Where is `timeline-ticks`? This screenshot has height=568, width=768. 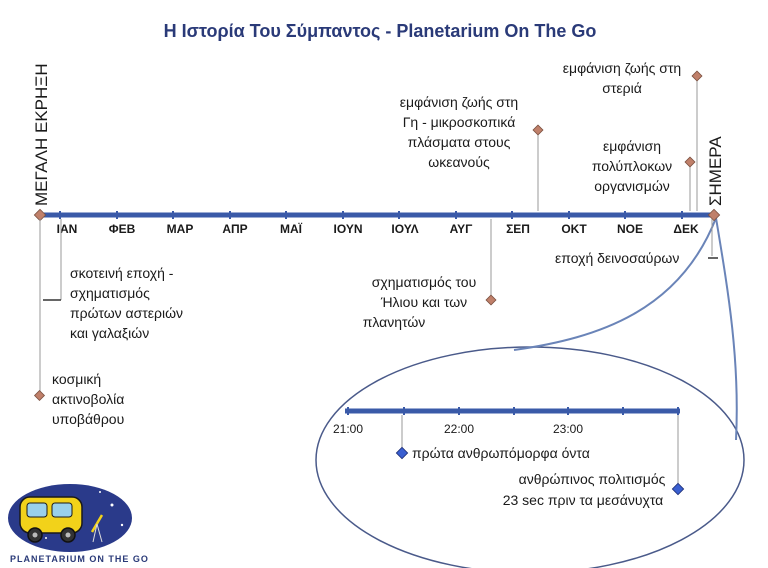
timeline-ticks is located at coordinates (371, 215).